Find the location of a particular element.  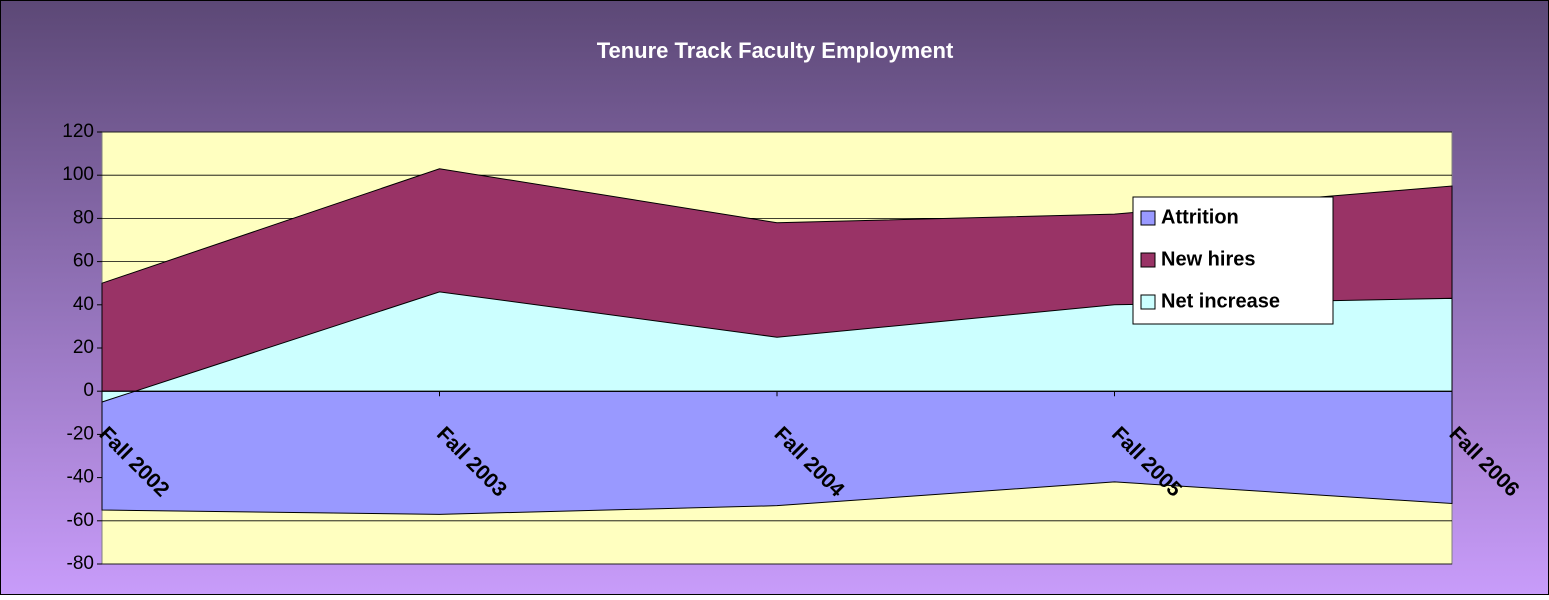

legend is located at coordinates (1233, 260).